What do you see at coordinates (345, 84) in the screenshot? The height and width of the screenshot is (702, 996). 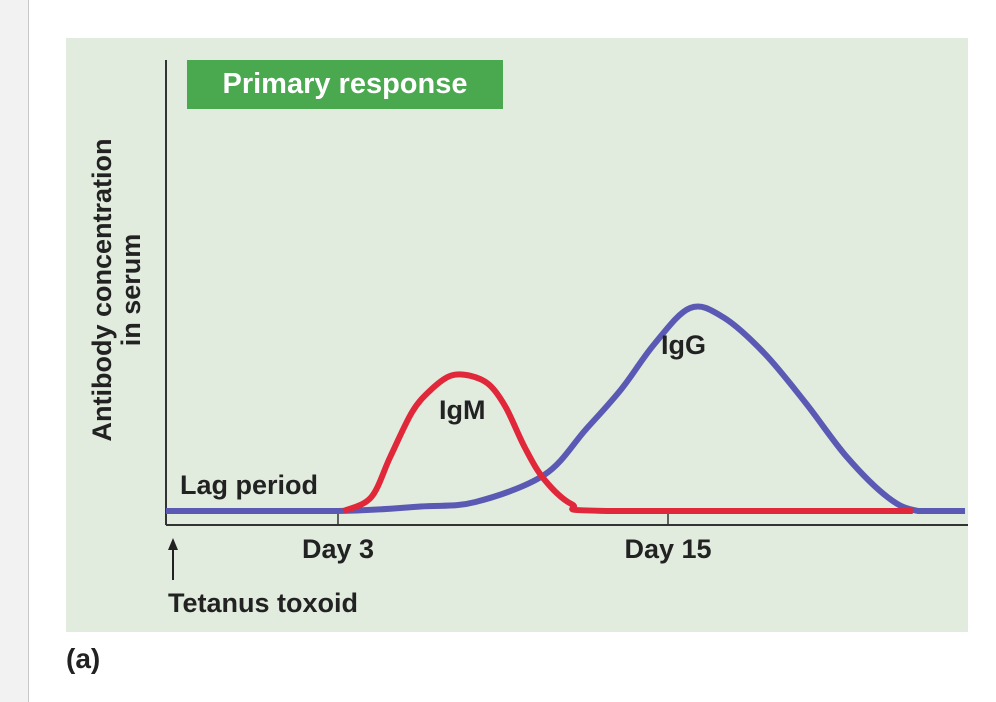 I see `chart-title: Primary response` at bounding box center [345, 84].